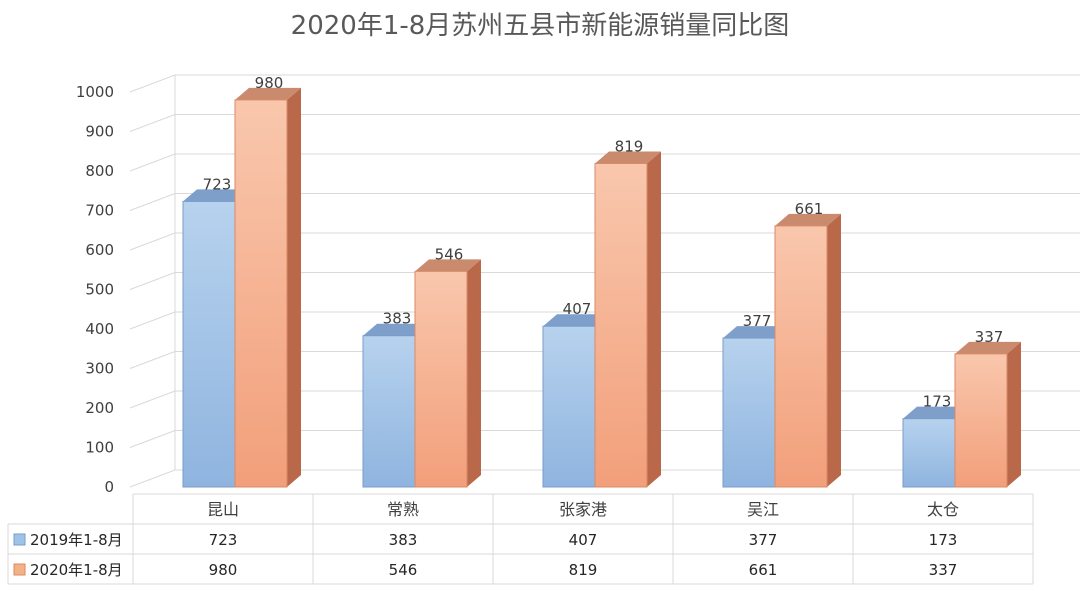  What do you see at coordinates (403, 570) in the screenshot?
I see `table-cell: 546` at bounding box center [403, 570].